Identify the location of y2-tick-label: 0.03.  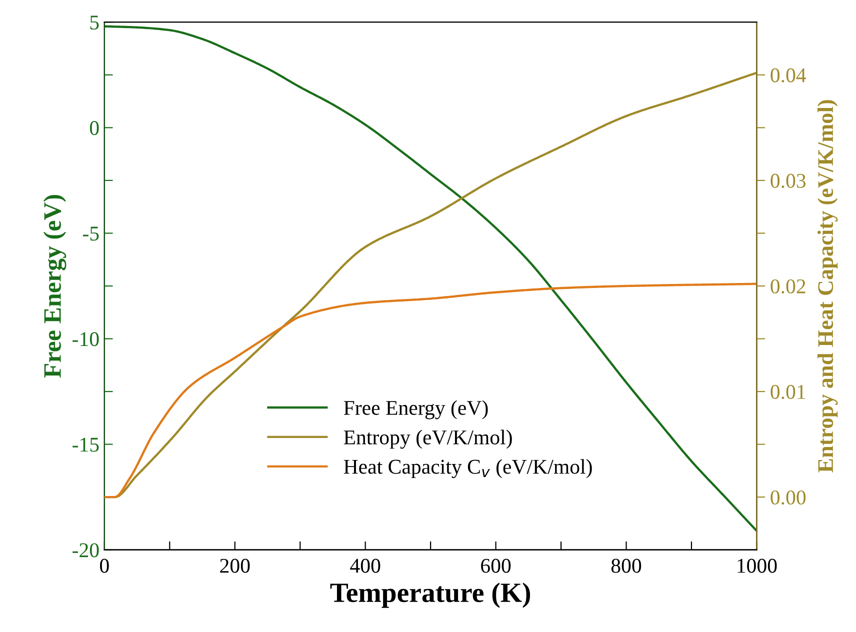
(788, 181).